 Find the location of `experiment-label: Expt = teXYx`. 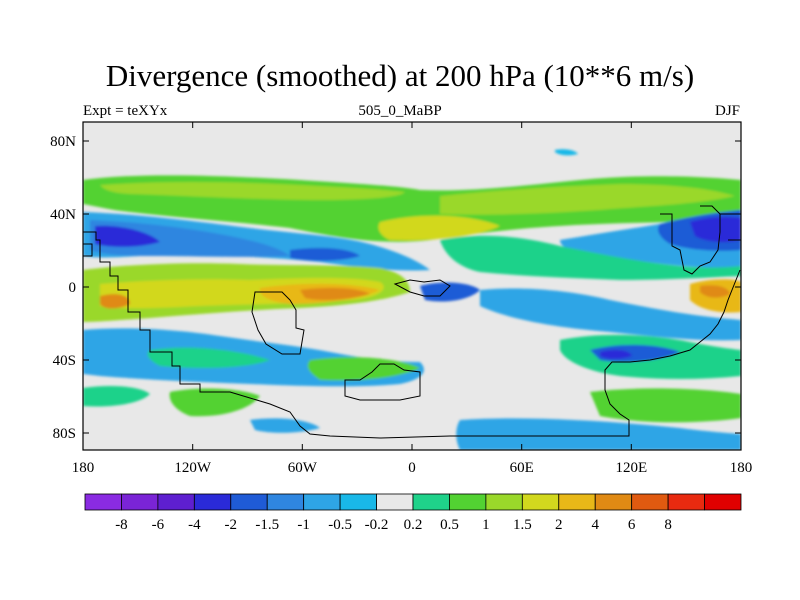

experiment-label: Expt = teXYx is located at coordinates (125, 111).